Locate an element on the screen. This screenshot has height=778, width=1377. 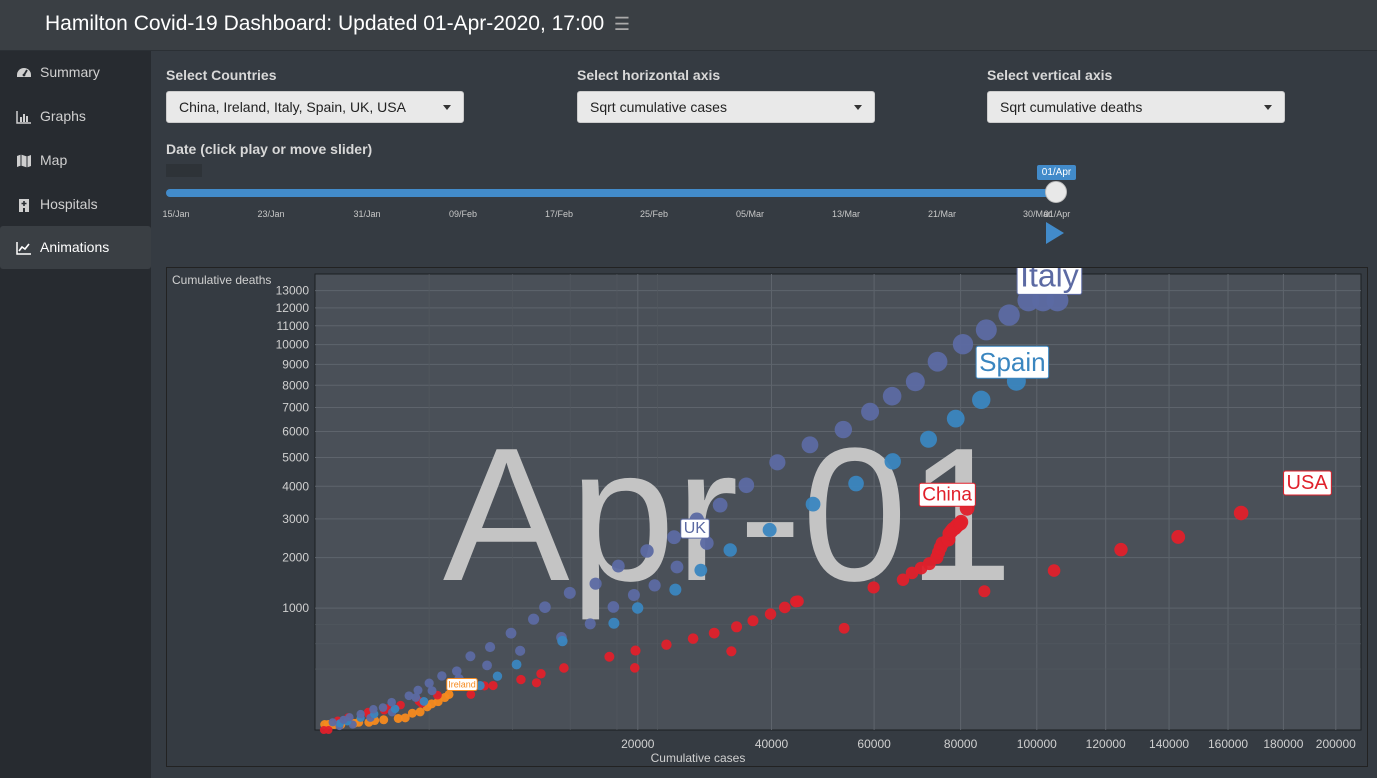
slider-tick-label: 09/Feb is located at coordinates (463, 214).